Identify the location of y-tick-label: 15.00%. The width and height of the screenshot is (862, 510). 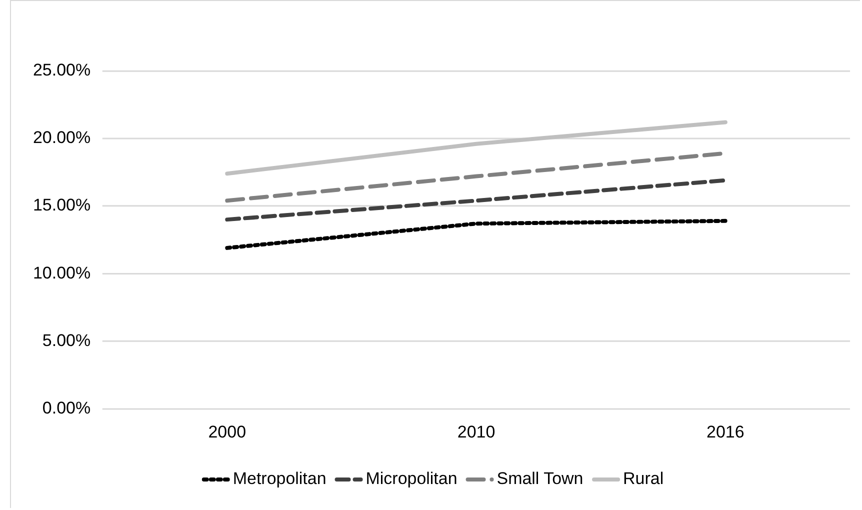
(61, 205).